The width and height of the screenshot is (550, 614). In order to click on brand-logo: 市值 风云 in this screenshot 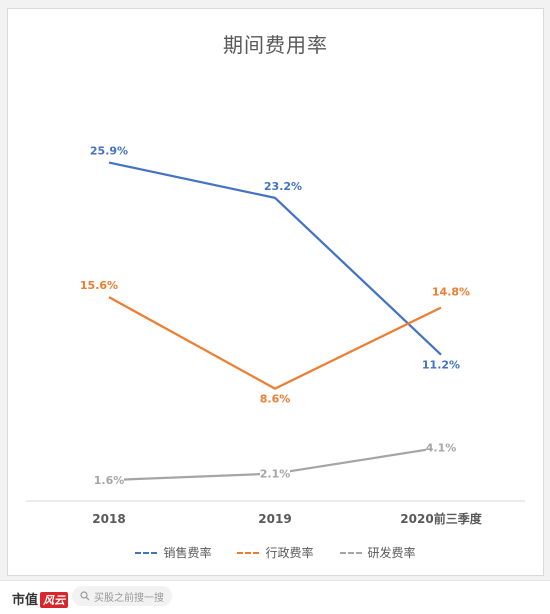, I will do `click(40, 598)`.